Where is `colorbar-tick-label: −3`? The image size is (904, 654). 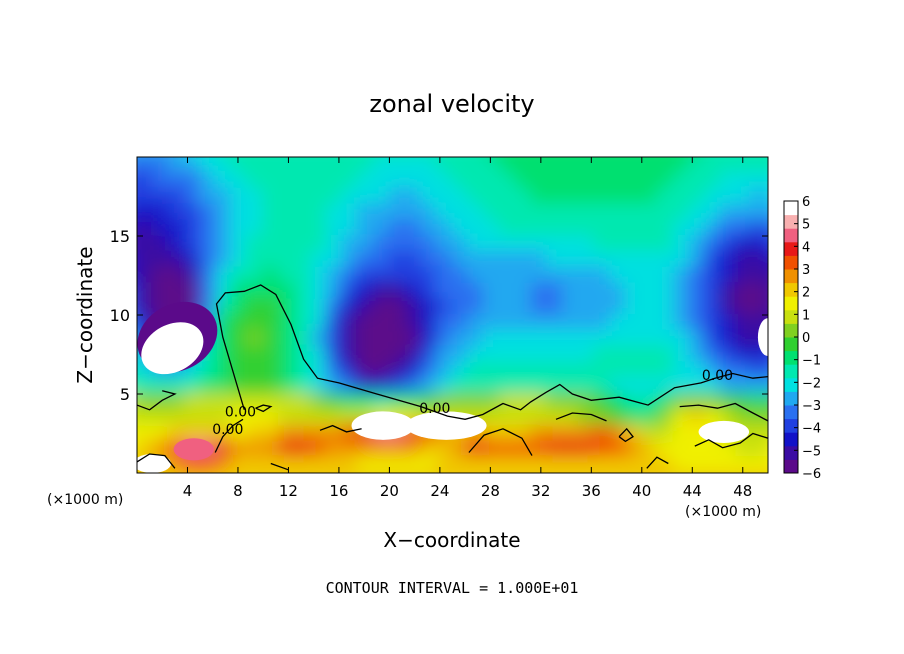
colorbar-tick-label: −3 is located at coordinates (811, 406).